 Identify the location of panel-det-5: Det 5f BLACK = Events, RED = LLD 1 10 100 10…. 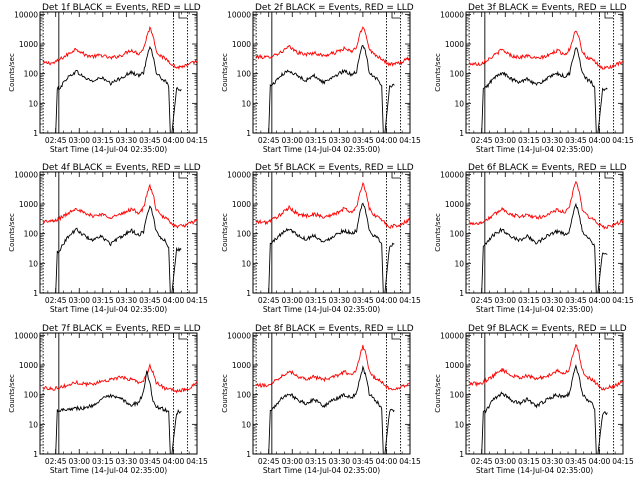
(321, 238).